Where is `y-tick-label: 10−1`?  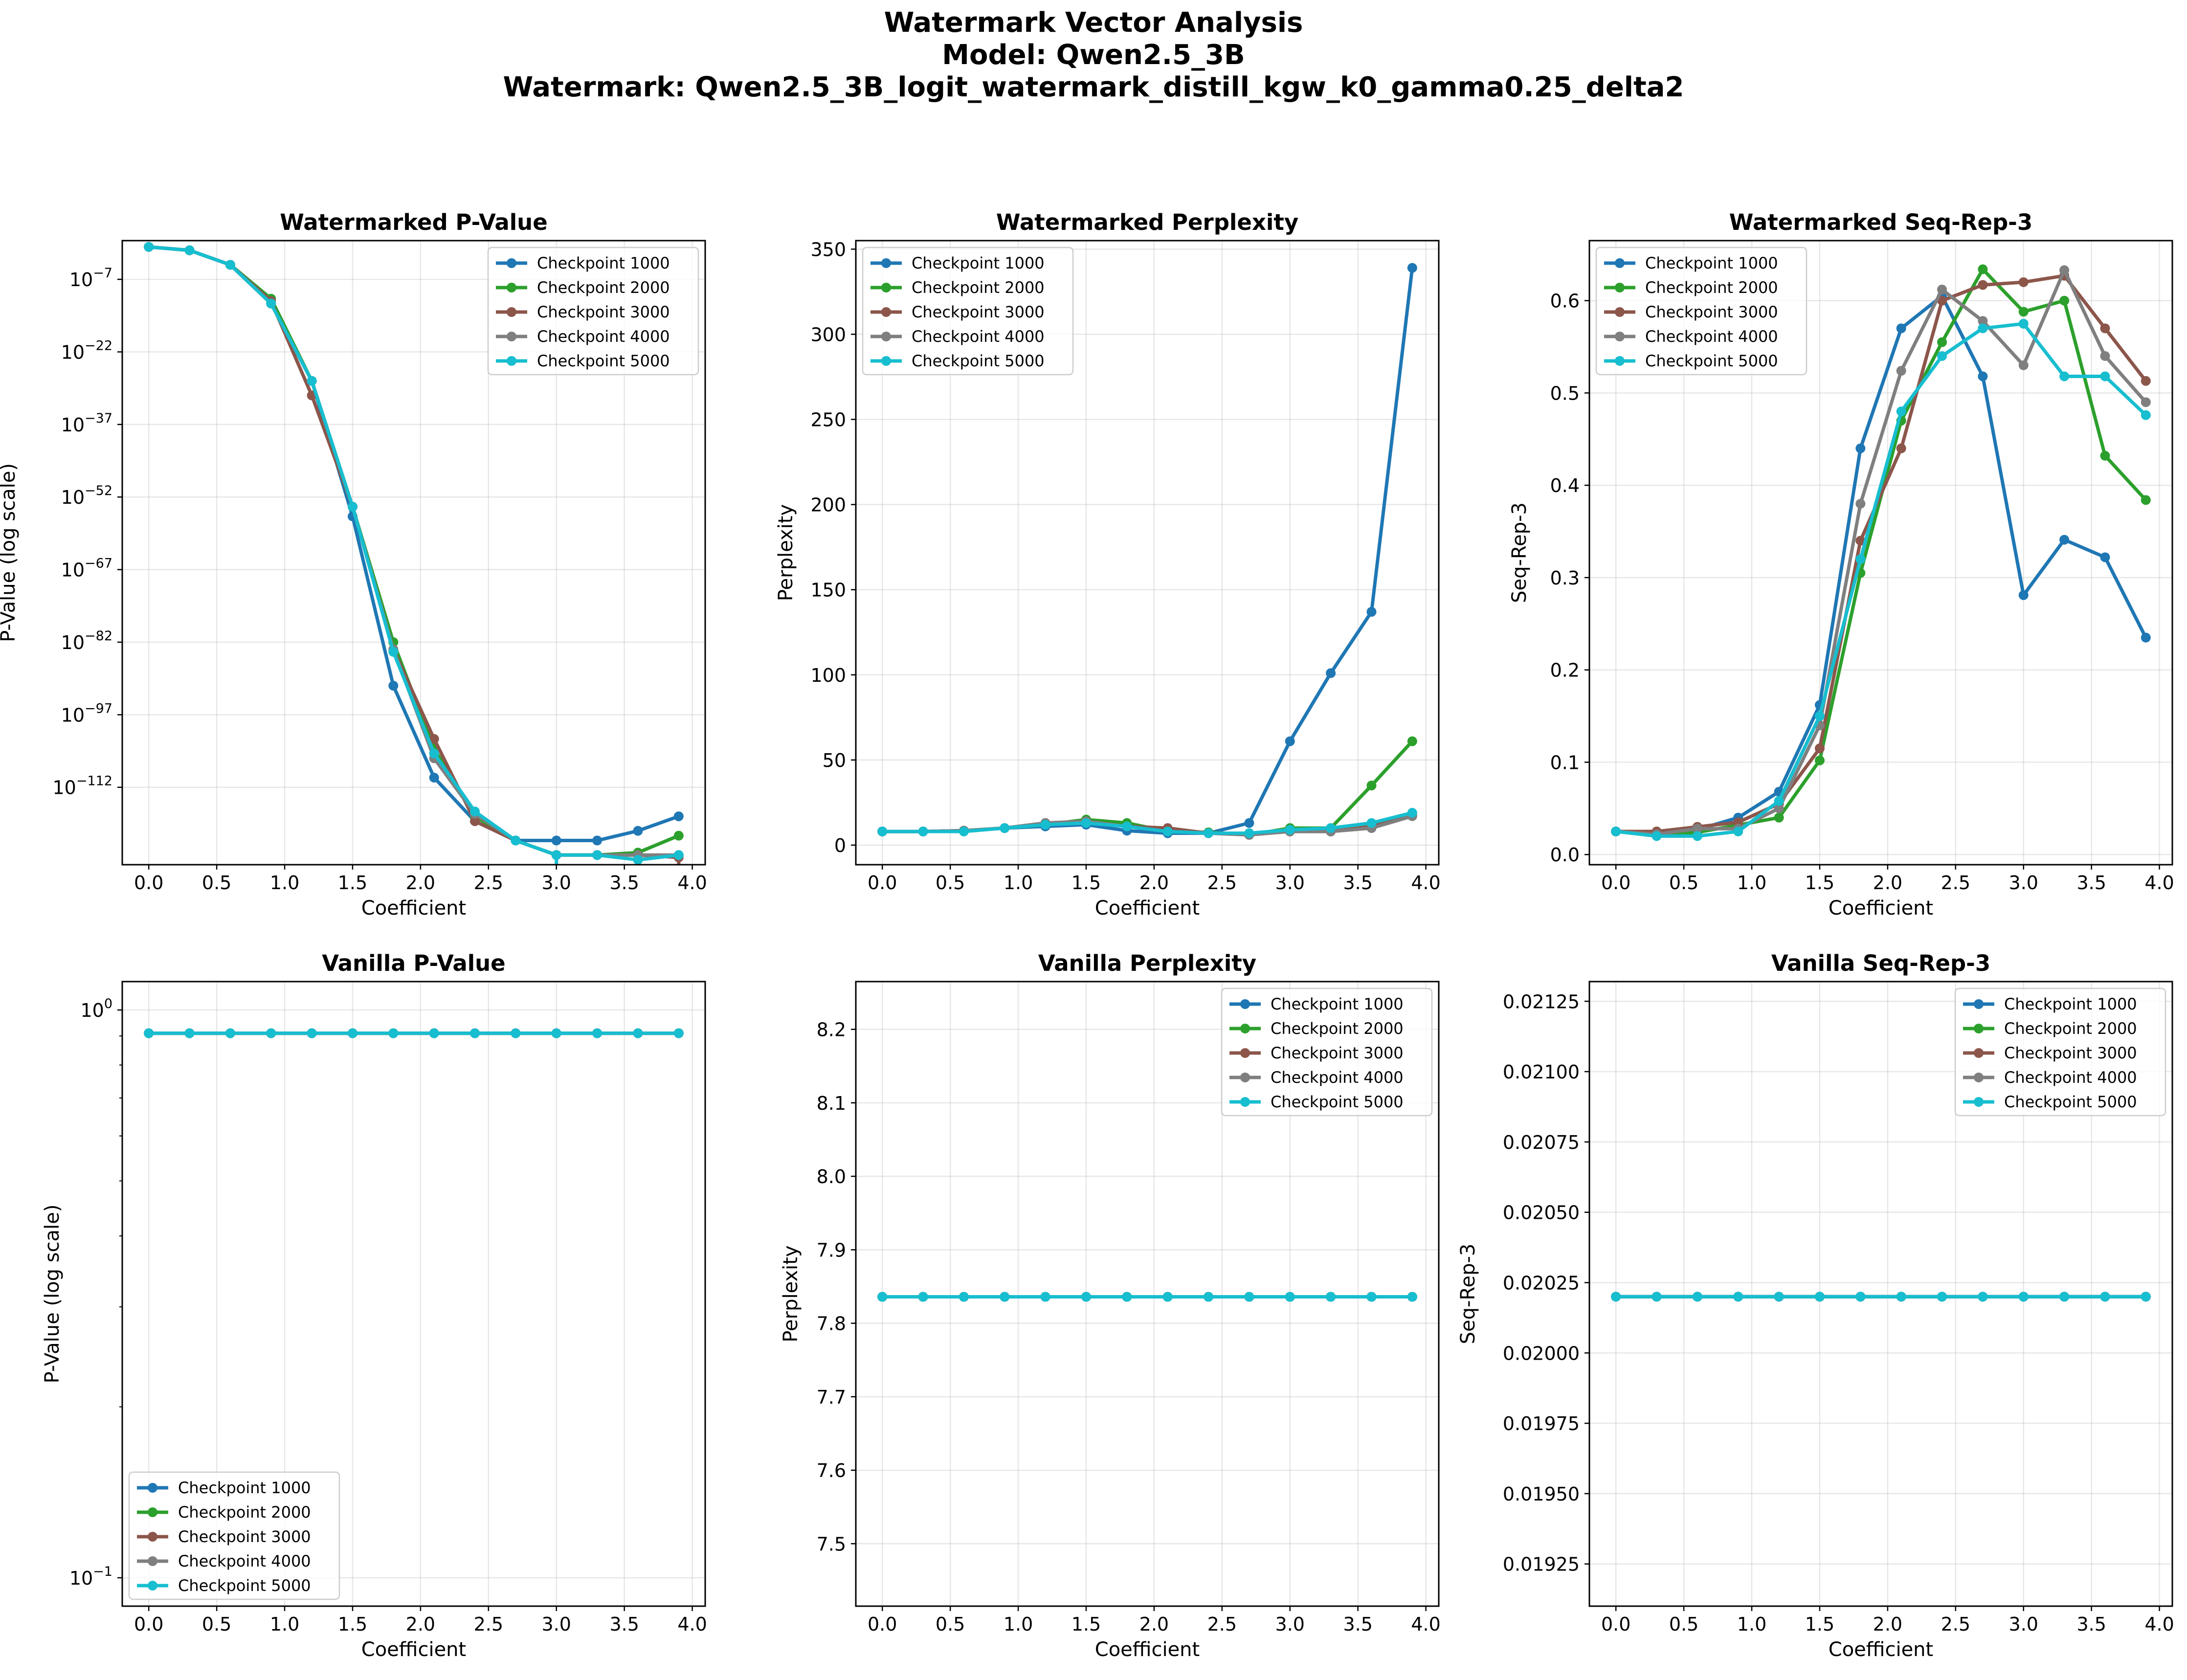 y-tick-label: 10−1 is located at coordinates (90, 1576).